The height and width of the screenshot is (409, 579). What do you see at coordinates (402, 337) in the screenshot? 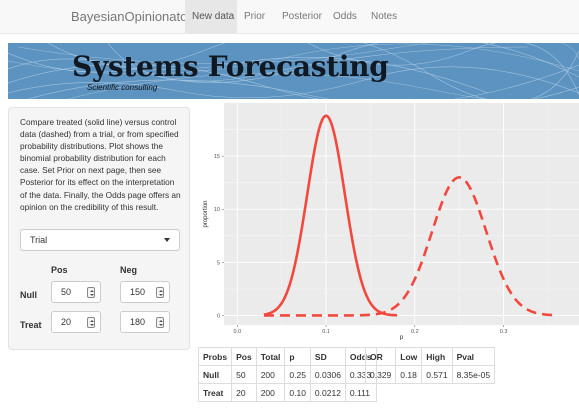
I see `x-axis-label: p` at bounding box center [402, 337].